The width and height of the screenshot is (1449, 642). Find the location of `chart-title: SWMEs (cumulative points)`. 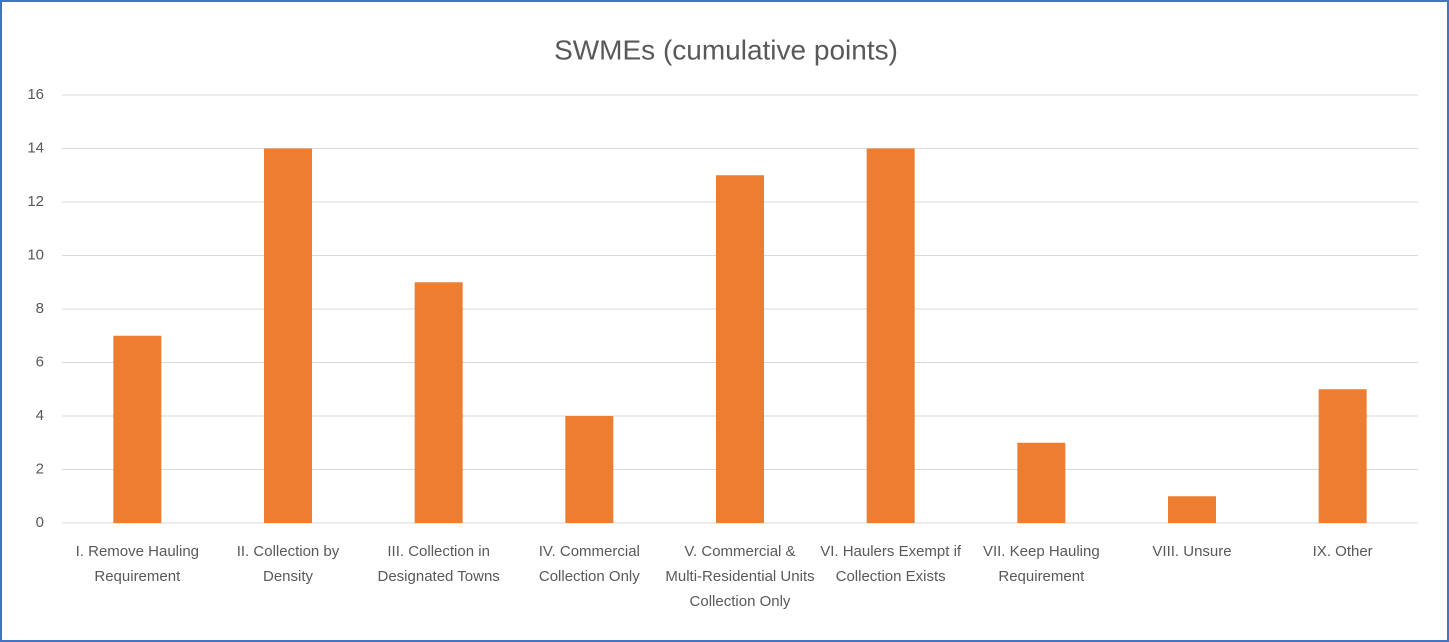

chart-title: SWMEs (cumulative points) is located at coordinates (726, 49).